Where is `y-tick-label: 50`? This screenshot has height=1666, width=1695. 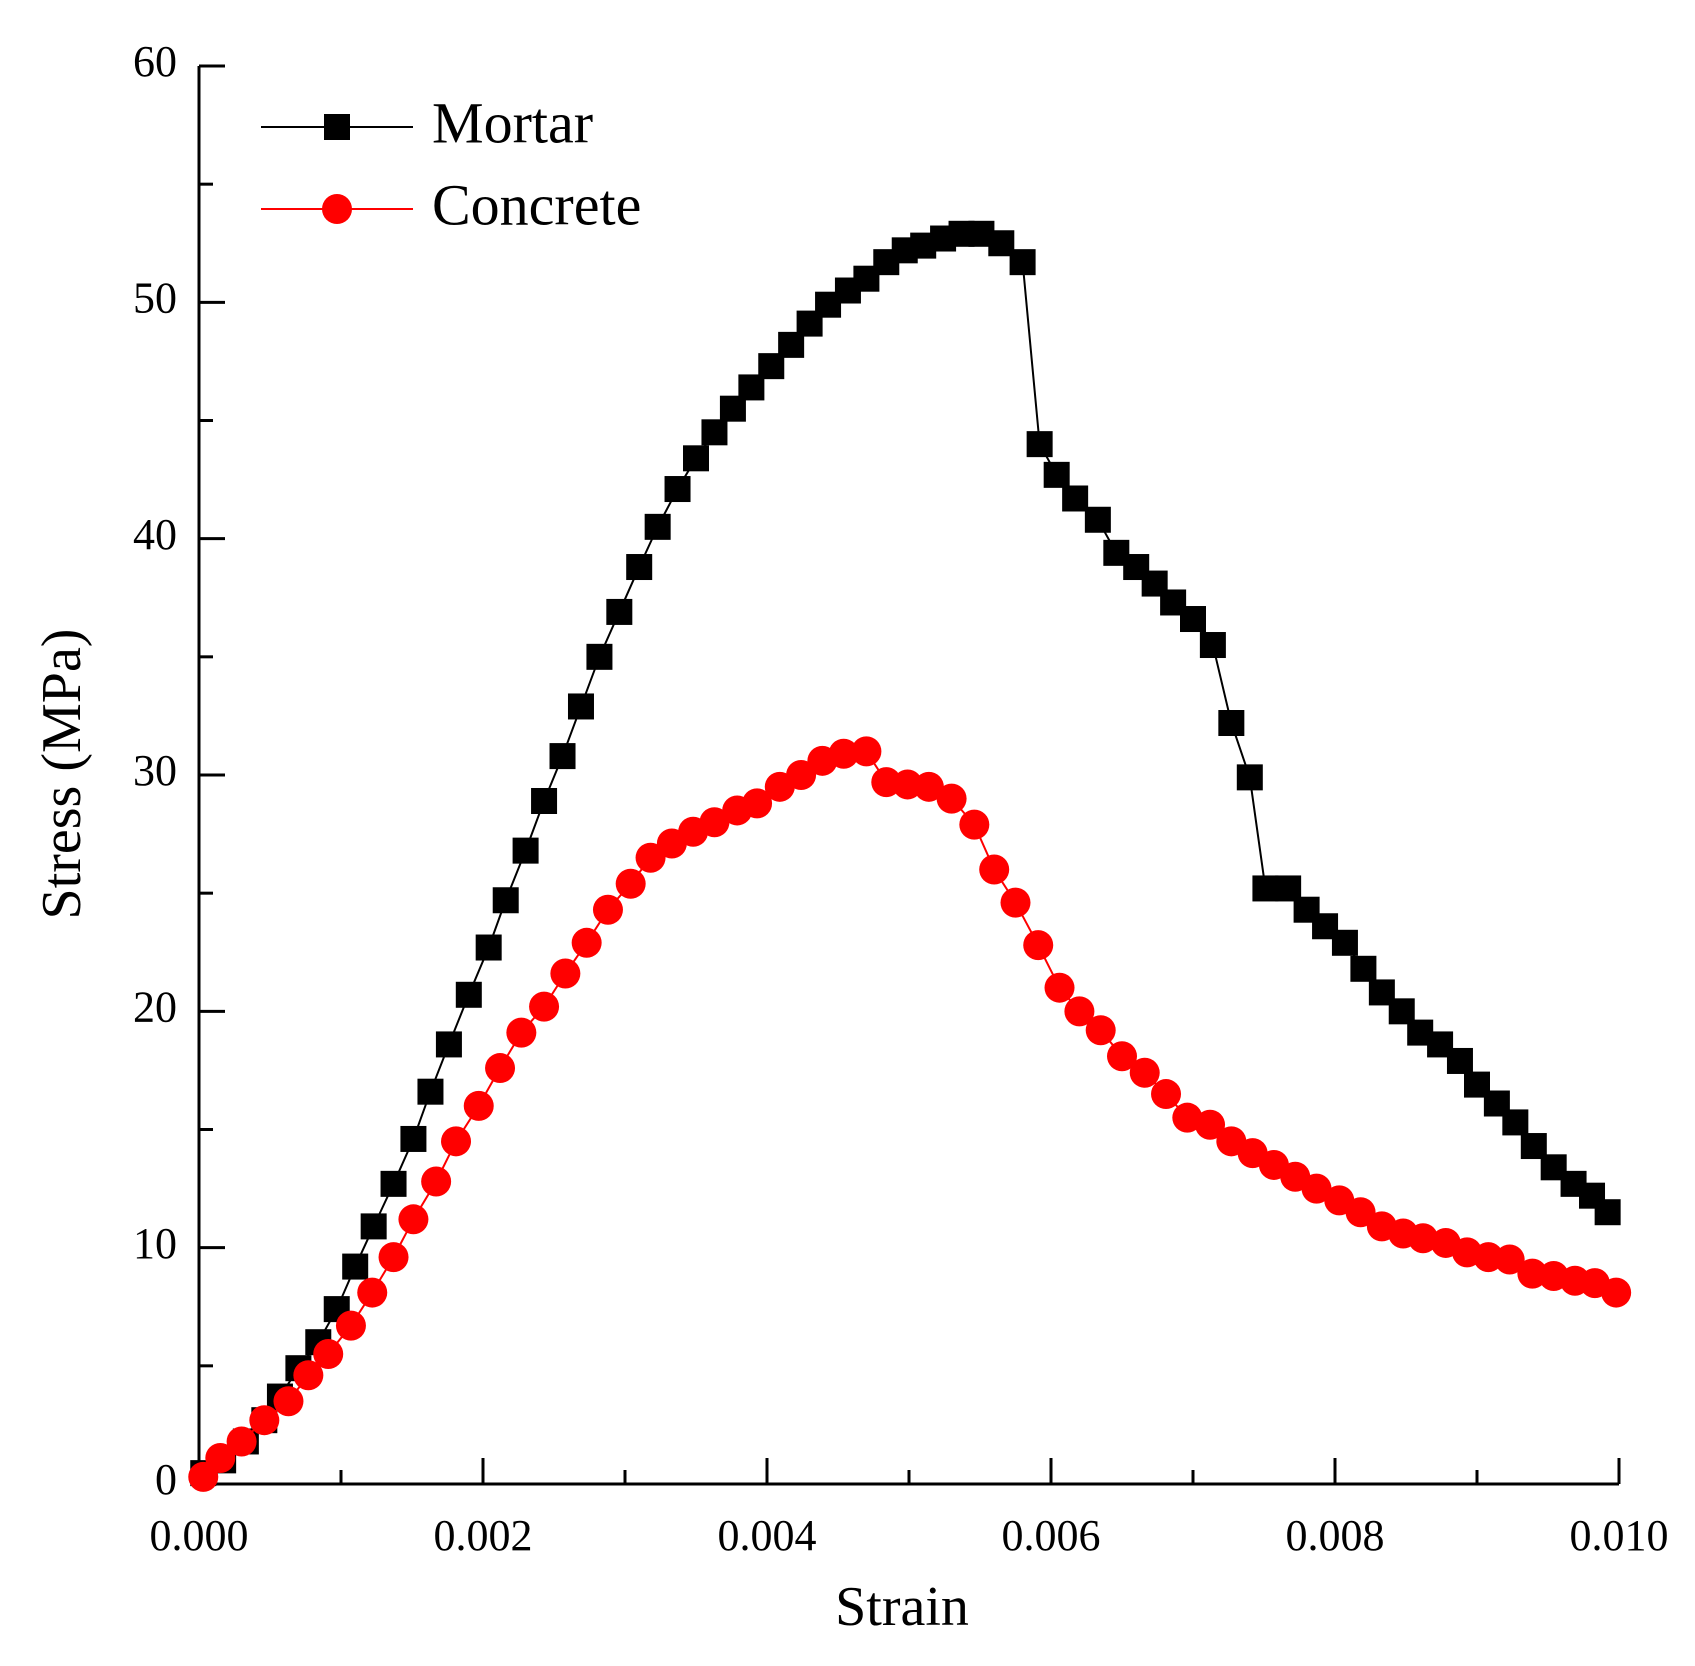 y-tick-label: 50 is located at coordinates (155, 297).